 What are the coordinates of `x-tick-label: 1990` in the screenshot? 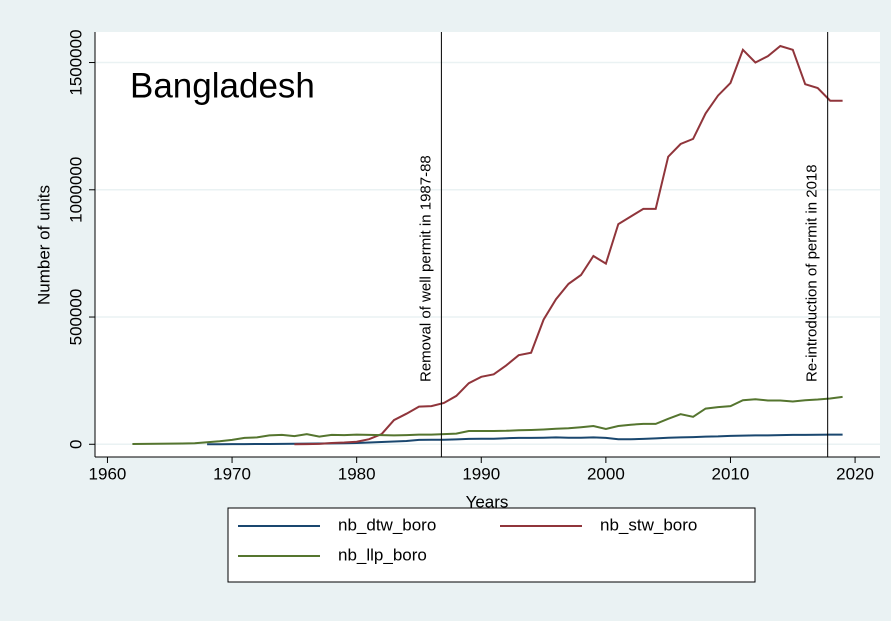 It's located at (481, 473).